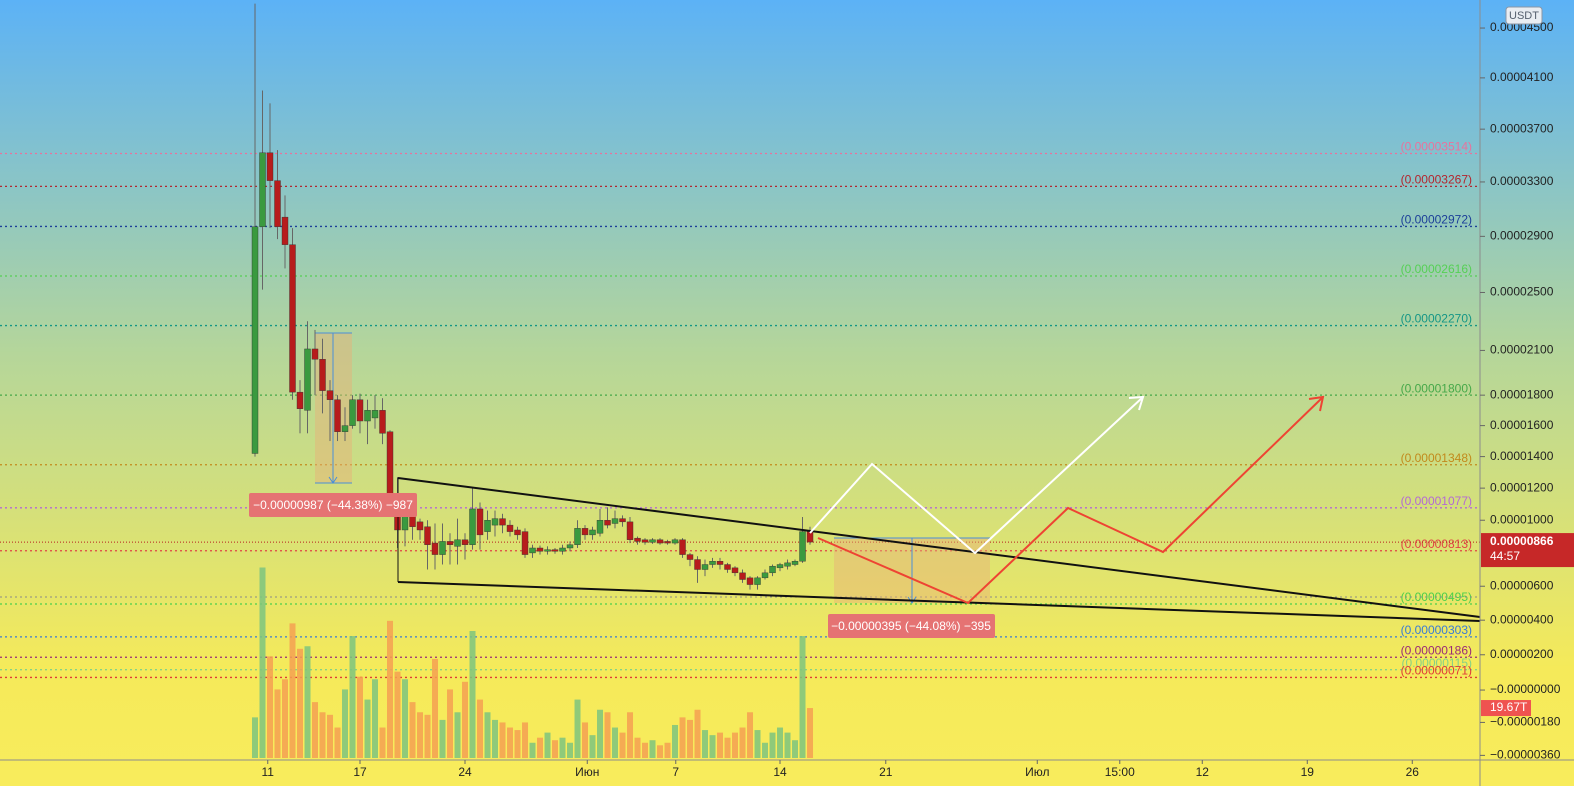 Image resolution: width=1574 pixels, height=791 pixels. What do you see at coordinates (1136, 403) in the screenshot?
I see `projection-arrowhead` at bounding box center [1136, 403].